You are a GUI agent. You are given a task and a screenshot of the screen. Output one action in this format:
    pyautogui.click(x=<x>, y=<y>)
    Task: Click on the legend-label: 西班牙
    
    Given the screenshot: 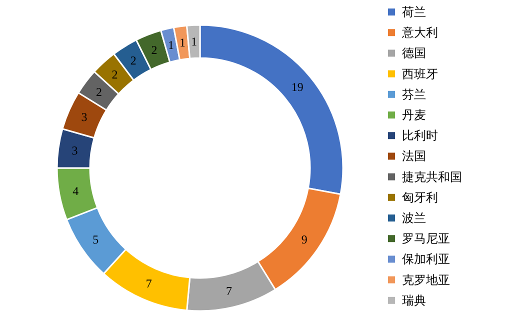 What is the action you would take?
    pyautogui.click(x=420, y=73)
    